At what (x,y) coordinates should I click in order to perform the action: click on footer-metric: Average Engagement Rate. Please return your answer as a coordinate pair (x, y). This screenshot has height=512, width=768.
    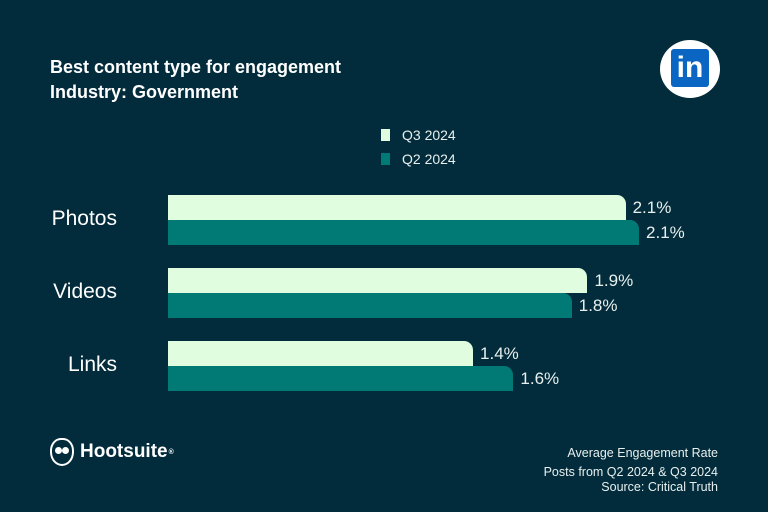
    Looking at the image, I should click on (642, 453).